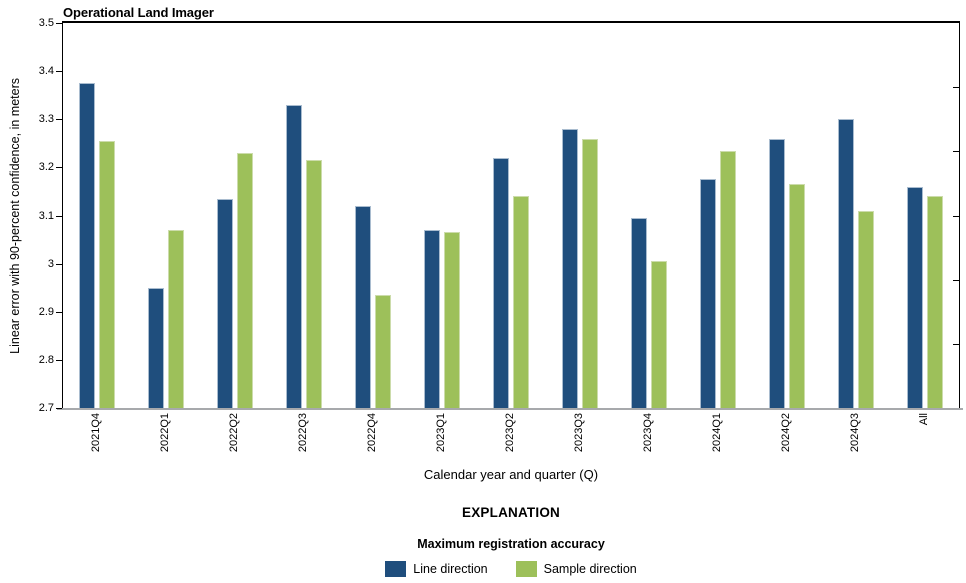 Image resolution: width=966 pixels, height=583 pixels. I want to click on y-tick-3.2, so click(59, 168).